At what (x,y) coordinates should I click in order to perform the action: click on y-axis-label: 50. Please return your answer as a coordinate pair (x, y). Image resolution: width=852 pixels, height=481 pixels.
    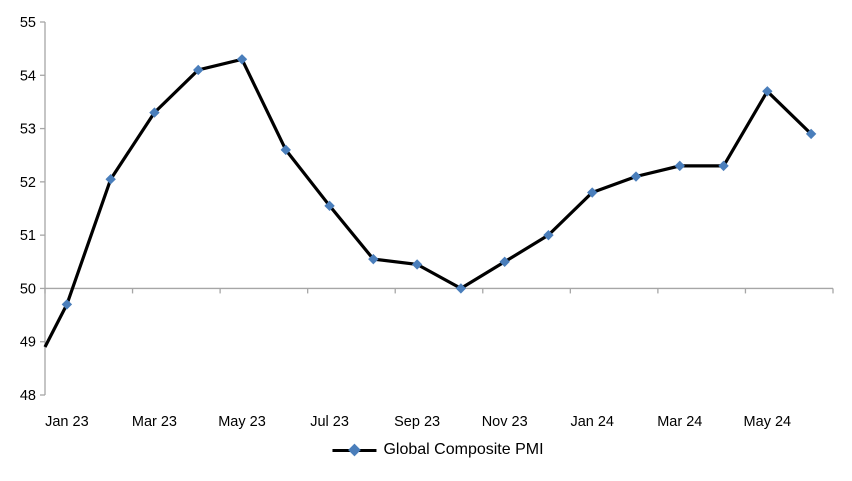
    Looking at the image, I should click on (28, 289).